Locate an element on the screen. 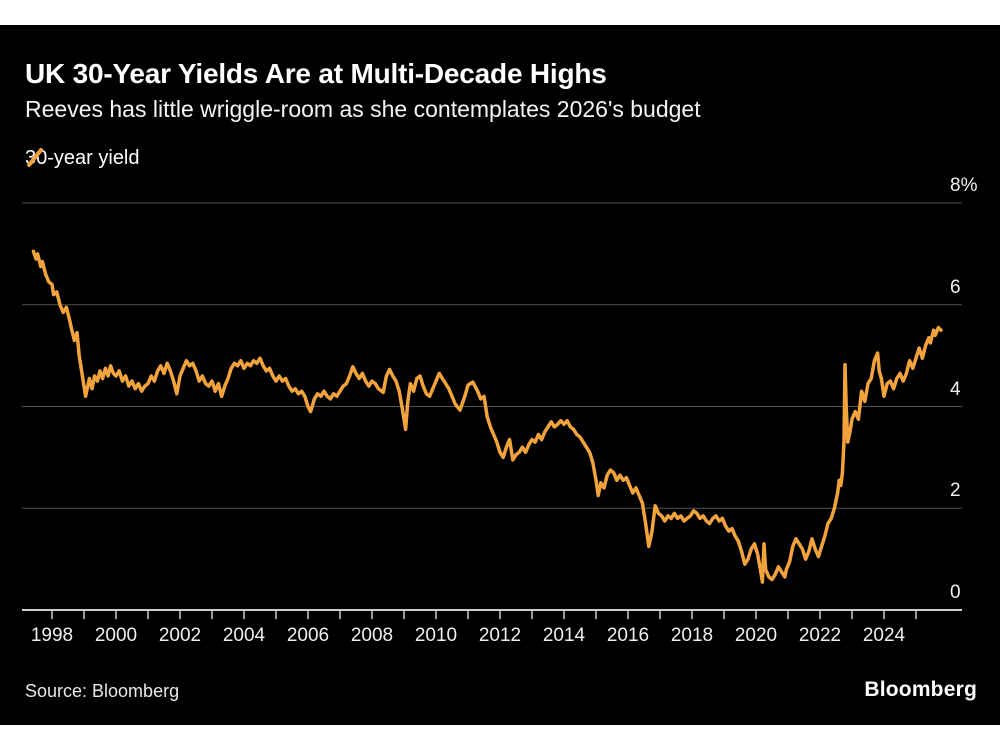 This screenshot has height=750, width=1000. x-tick-label: 2008 is located at coordinates (372, 635).